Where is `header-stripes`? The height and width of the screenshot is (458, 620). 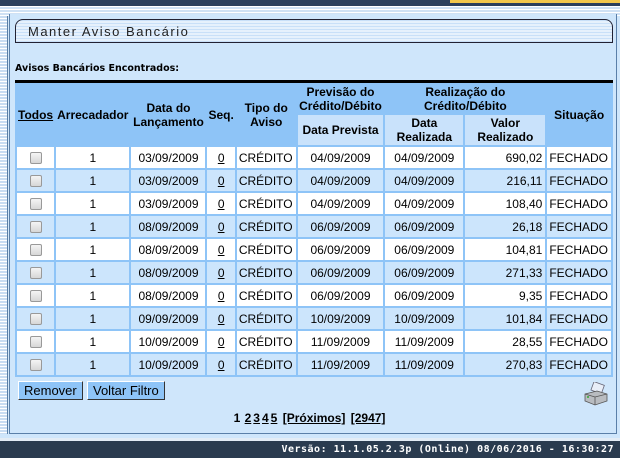 header-stripes is located at coordinates (310, 11).